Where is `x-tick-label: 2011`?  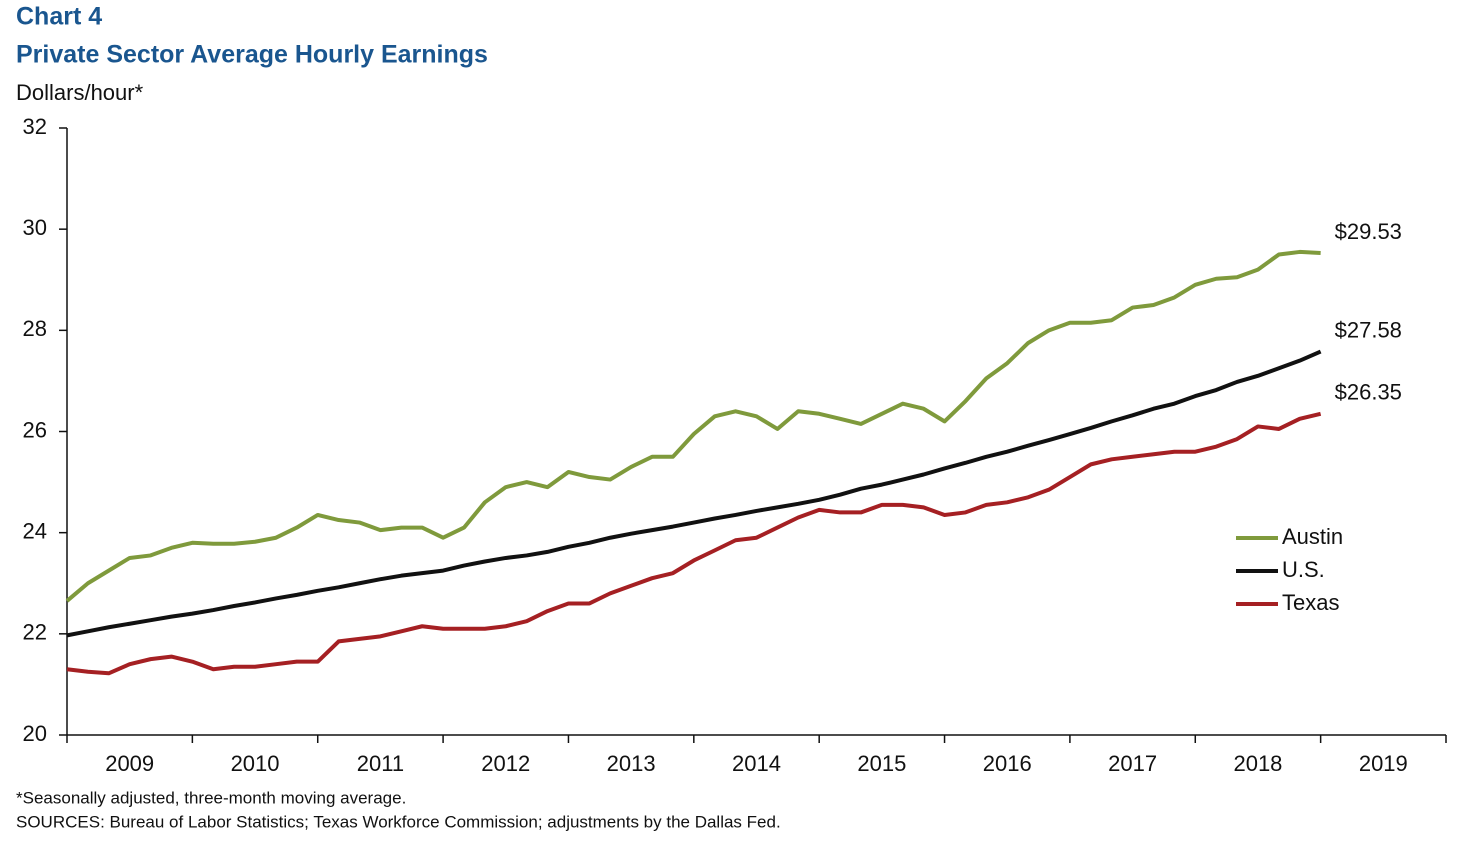
x-tick-label: 2011 is located at coordinates (380, 763).